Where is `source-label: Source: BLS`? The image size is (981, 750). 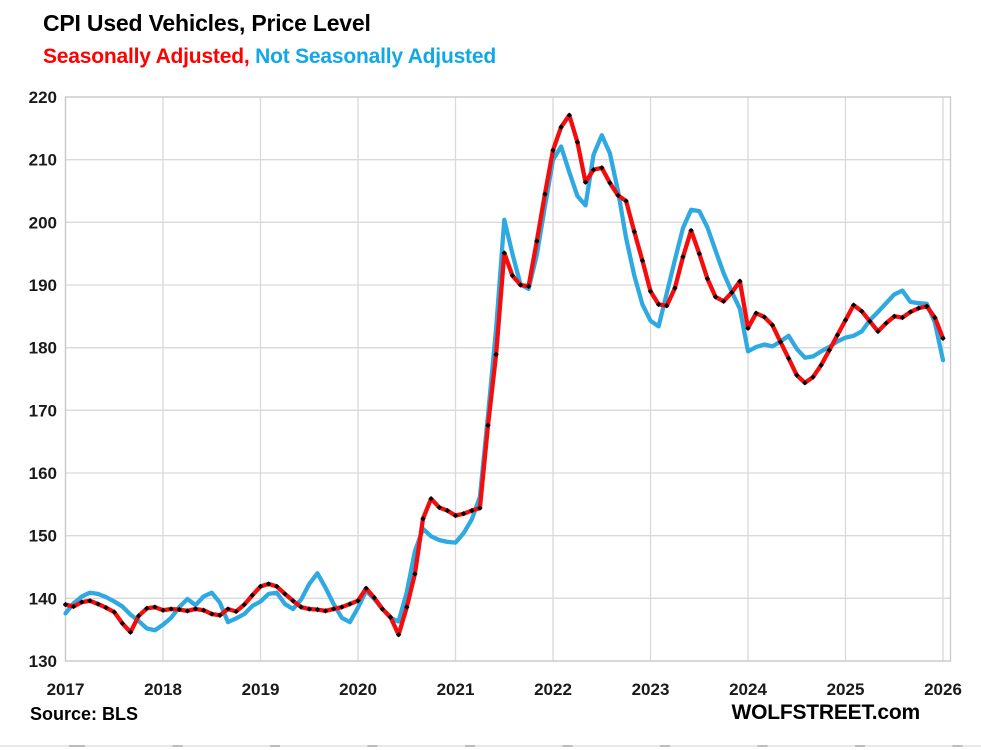 source-label: Source: BLS is located at coordinates (84, 714).